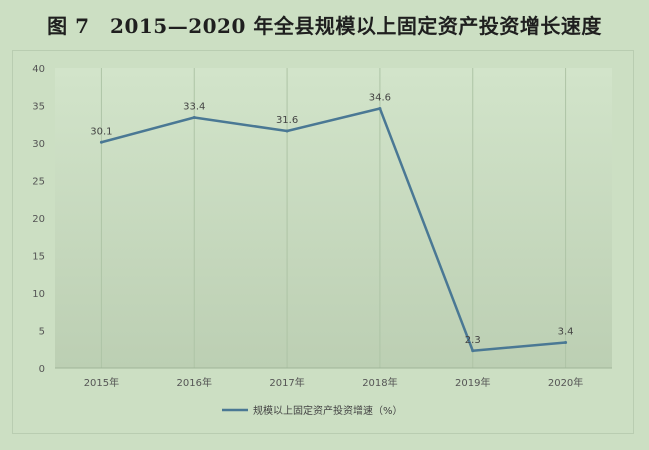  I want to click on y-tick-label: 25, so click(38, 182).